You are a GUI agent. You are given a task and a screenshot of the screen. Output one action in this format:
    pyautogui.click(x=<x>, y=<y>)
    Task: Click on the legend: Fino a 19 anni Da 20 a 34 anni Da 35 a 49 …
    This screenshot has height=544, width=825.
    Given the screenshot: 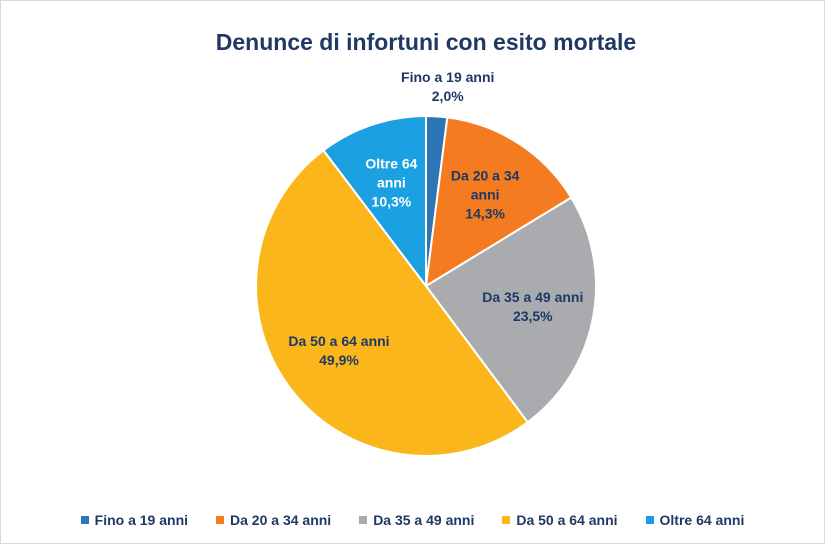 What is the action you would take?
    pyautogui.click(x=412, y=520)
    